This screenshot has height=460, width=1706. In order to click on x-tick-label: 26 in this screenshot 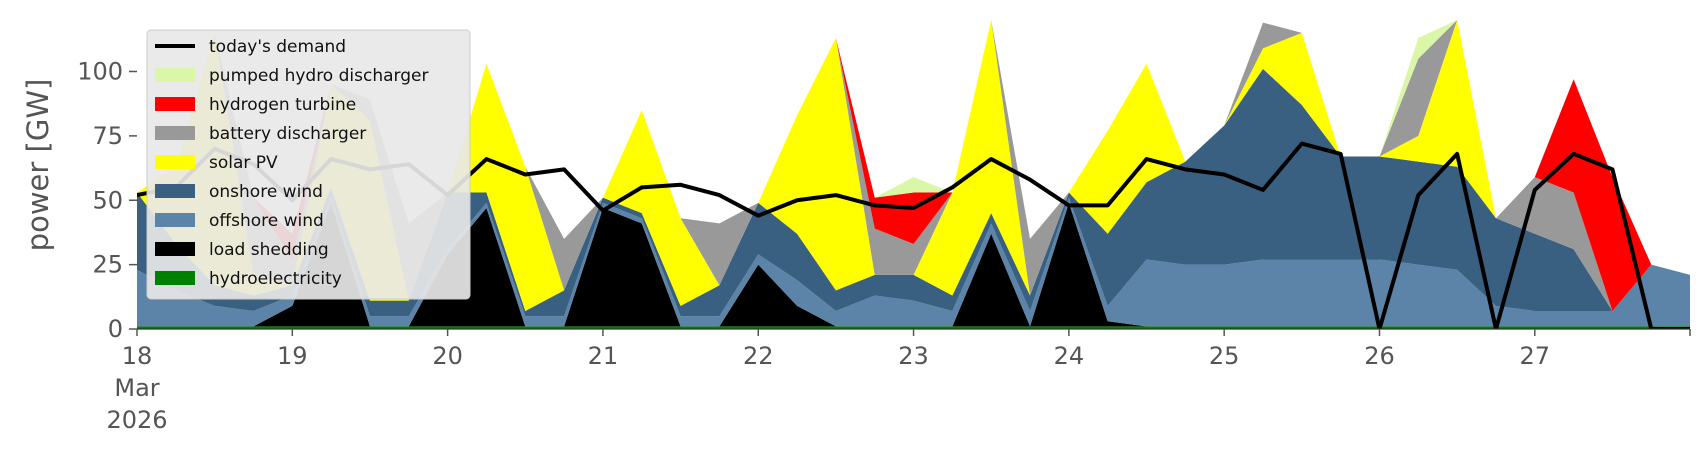, I will do `click(1379, 356)`.